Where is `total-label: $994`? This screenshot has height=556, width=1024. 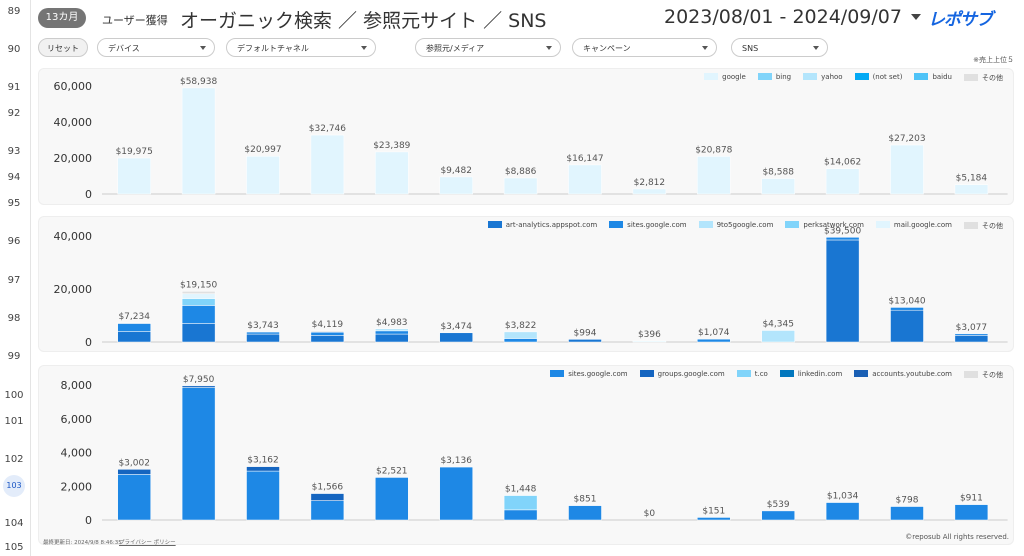 total-label: $994 is located at coordinates (585, 333).